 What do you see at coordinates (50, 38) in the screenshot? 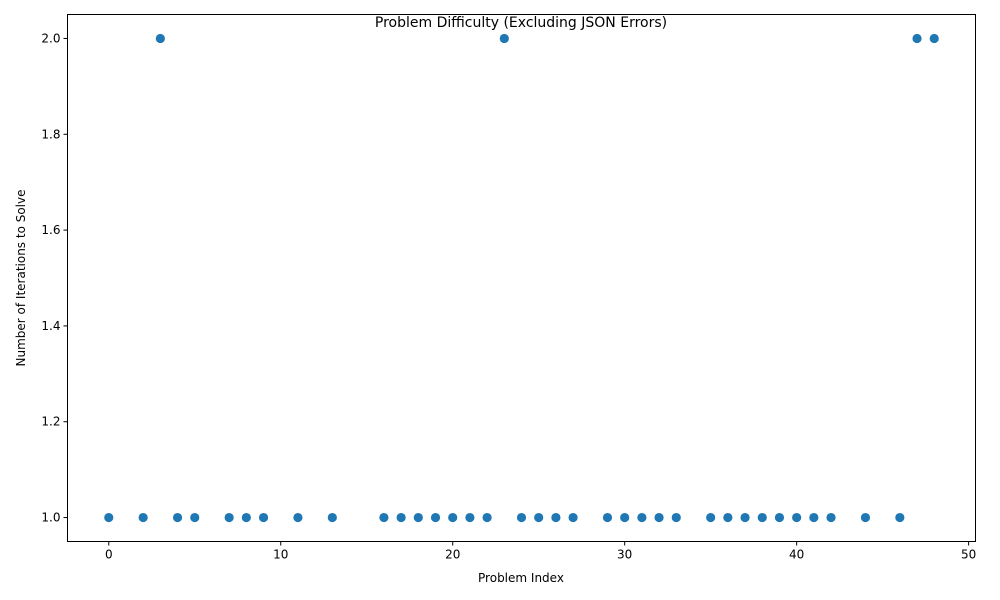
I see `y-tick-label: 2.0` at bounding box center [50, 38].